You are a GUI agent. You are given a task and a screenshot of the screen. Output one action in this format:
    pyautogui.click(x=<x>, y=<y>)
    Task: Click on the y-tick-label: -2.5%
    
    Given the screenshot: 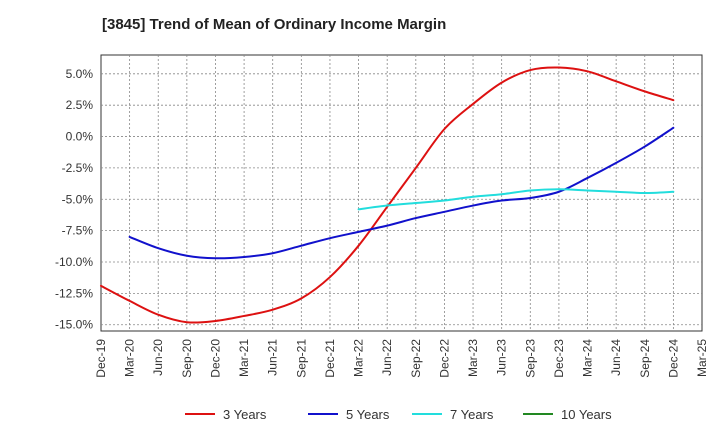 What is the action you would take?
    pyautogui.click(x=78, y=168)
    